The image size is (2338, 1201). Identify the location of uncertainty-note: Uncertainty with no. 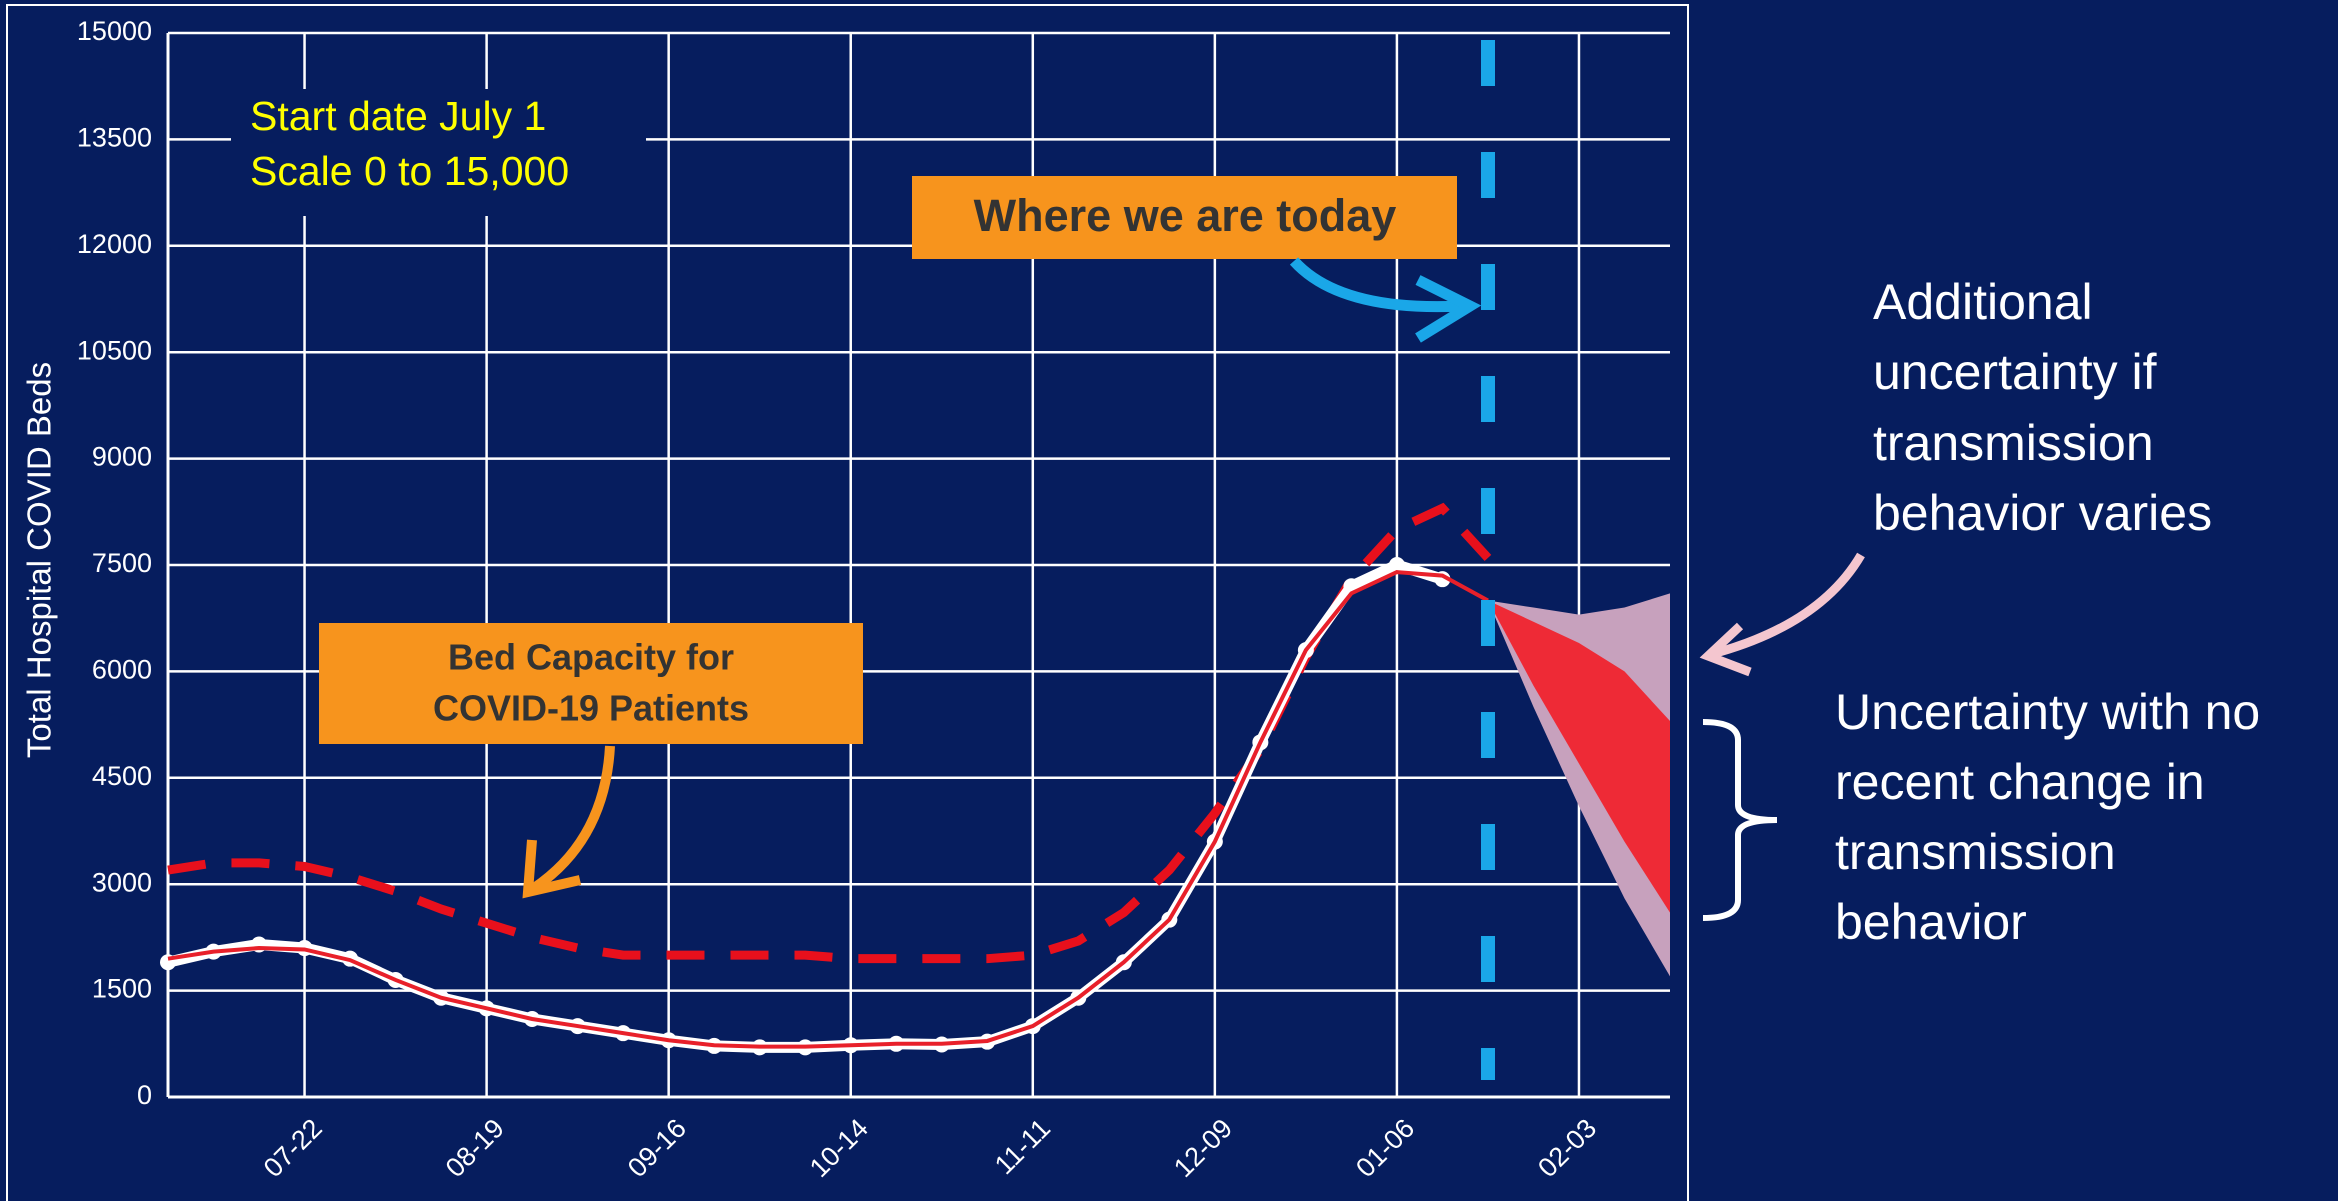
(2047, 712).